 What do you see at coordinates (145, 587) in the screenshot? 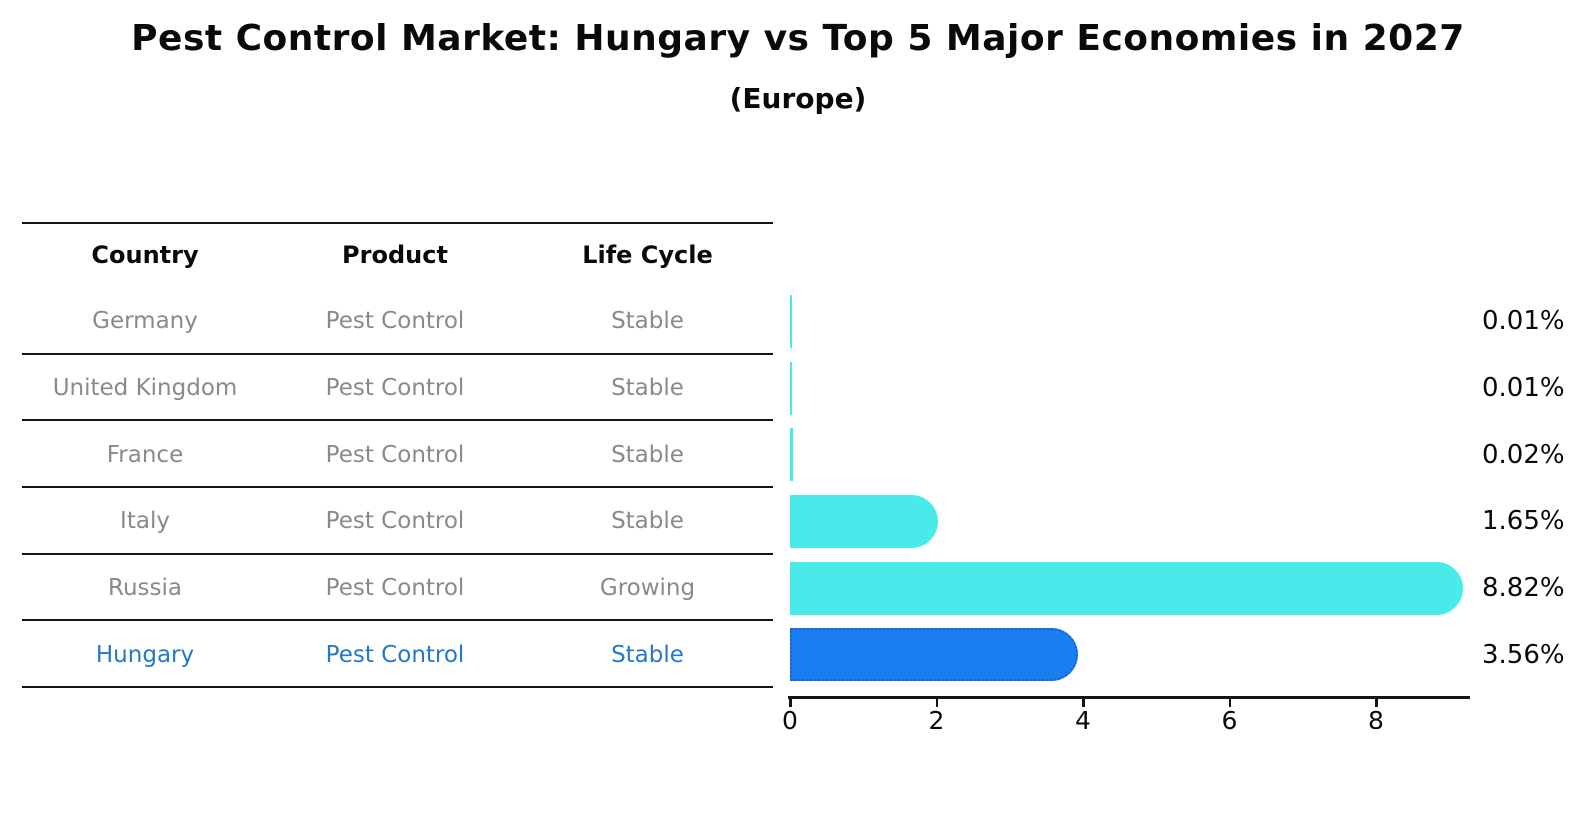
I see `country-cell: Russia` at bounding box center [145, 587].